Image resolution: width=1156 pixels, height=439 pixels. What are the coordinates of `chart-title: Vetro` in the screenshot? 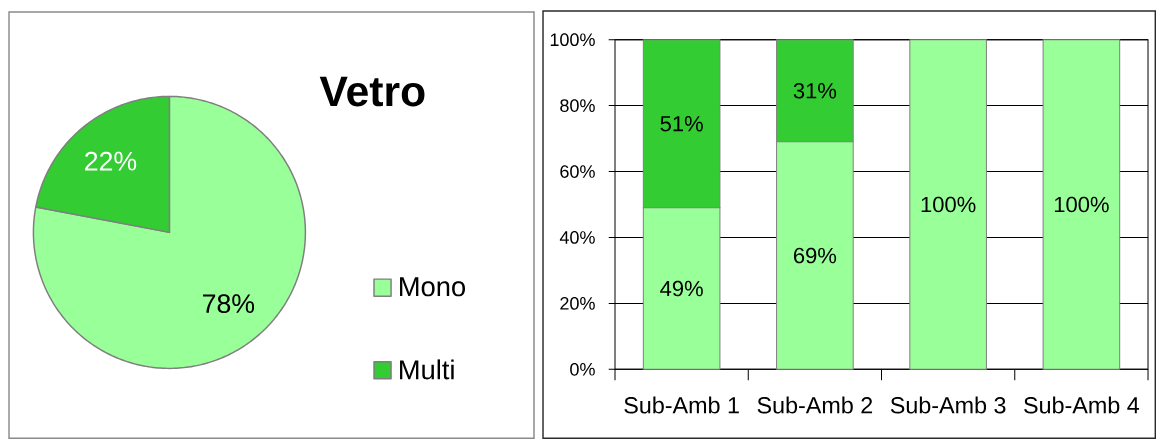 It's located at (372, 91).